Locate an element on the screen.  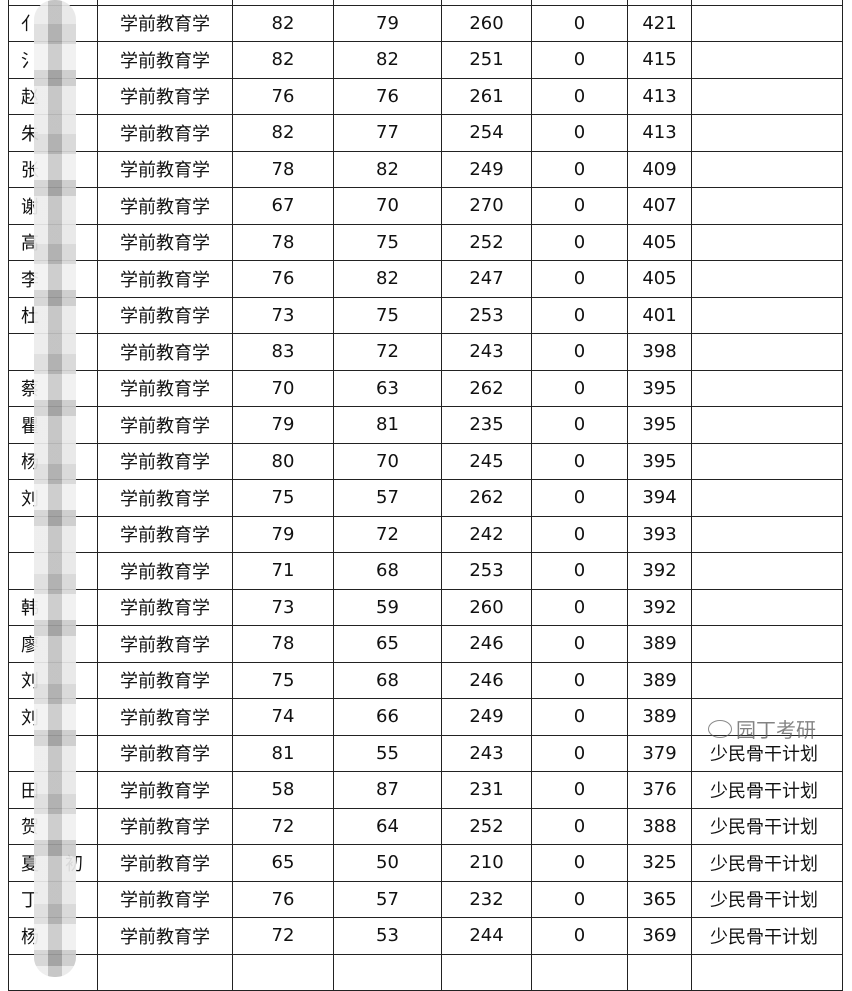
table-row: 朱学前教育学 82 77 254 0 413 is located at coordinates (425, 133).